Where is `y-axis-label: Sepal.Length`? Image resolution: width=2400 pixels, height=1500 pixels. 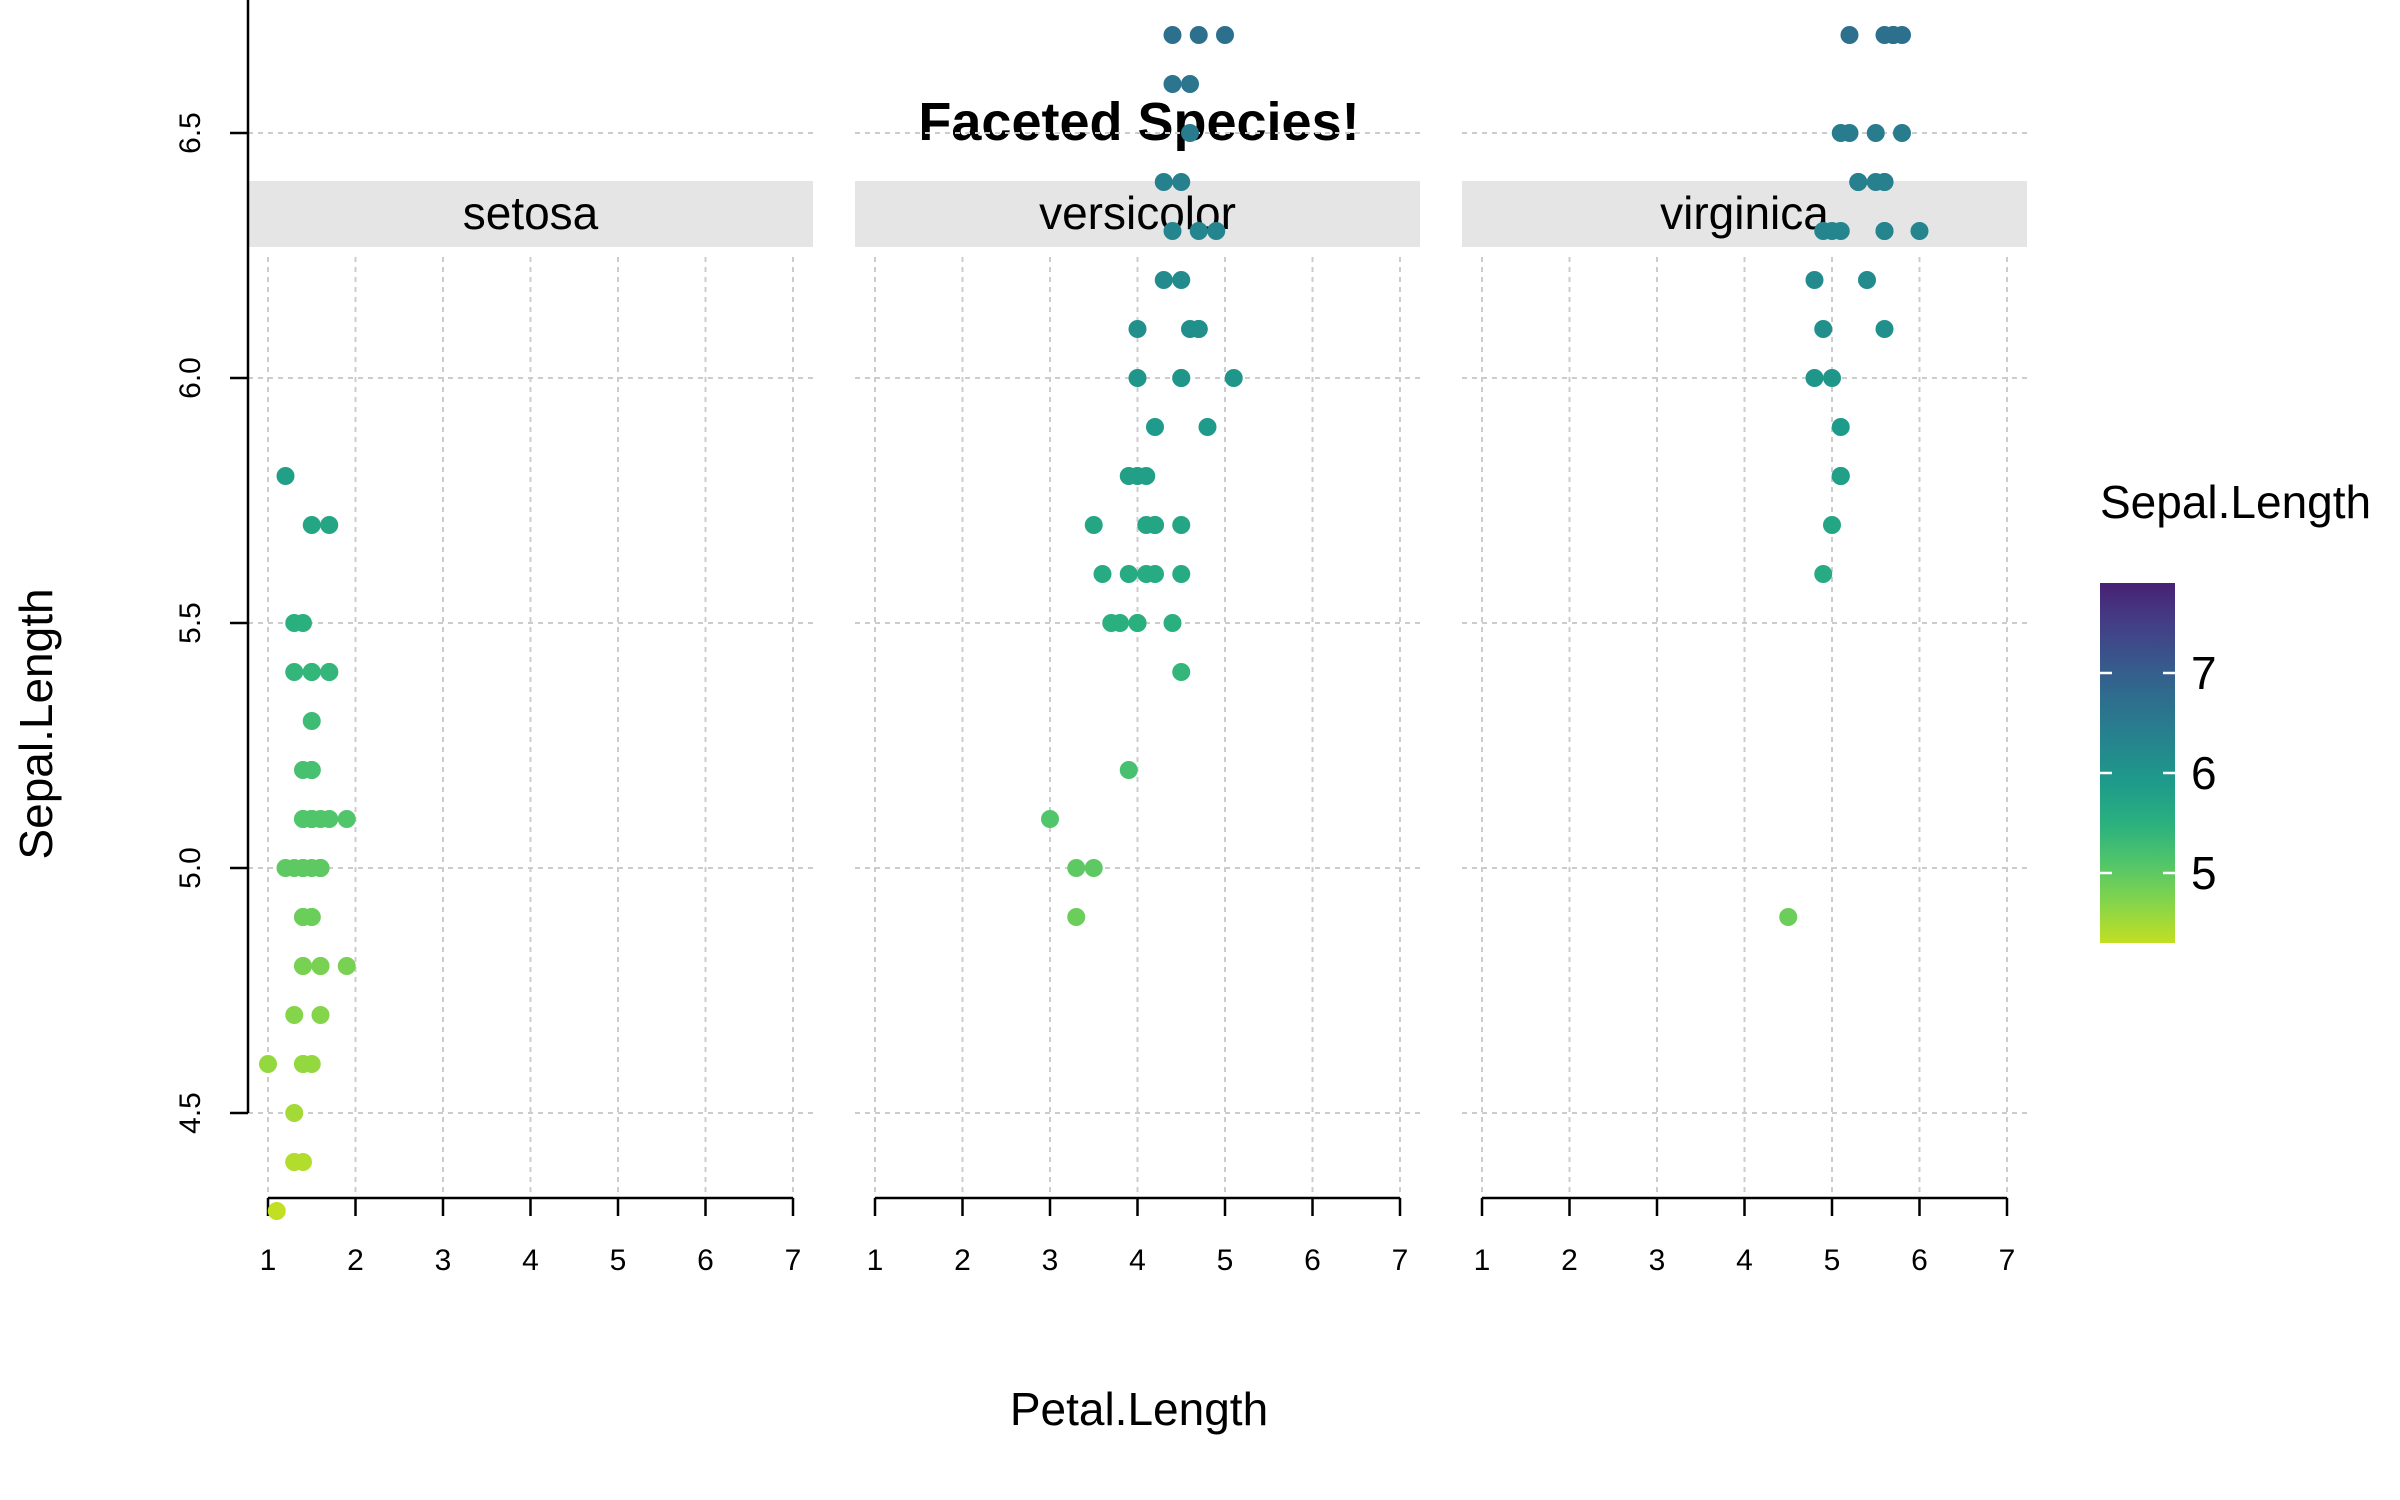 y-axis-label: Sepal.Length is located at coordinates (36, 723).